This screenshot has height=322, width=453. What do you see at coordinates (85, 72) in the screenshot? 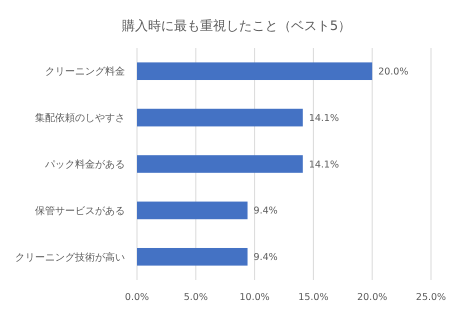
I see `y-tick-label: クリーニング料金` at bounding box center [85, 72].